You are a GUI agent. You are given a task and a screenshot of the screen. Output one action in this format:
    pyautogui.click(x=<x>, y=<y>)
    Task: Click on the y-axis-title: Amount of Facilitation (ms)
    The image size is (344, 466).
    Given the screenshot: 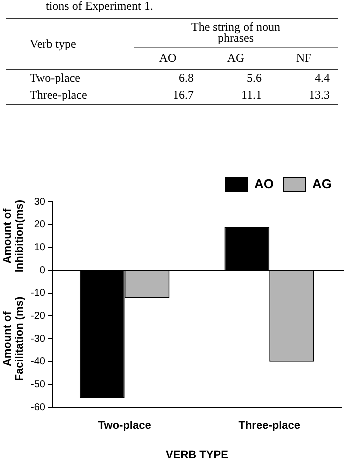 What is the action you would take?
    pyautogui.click(x=14, y=339)
    